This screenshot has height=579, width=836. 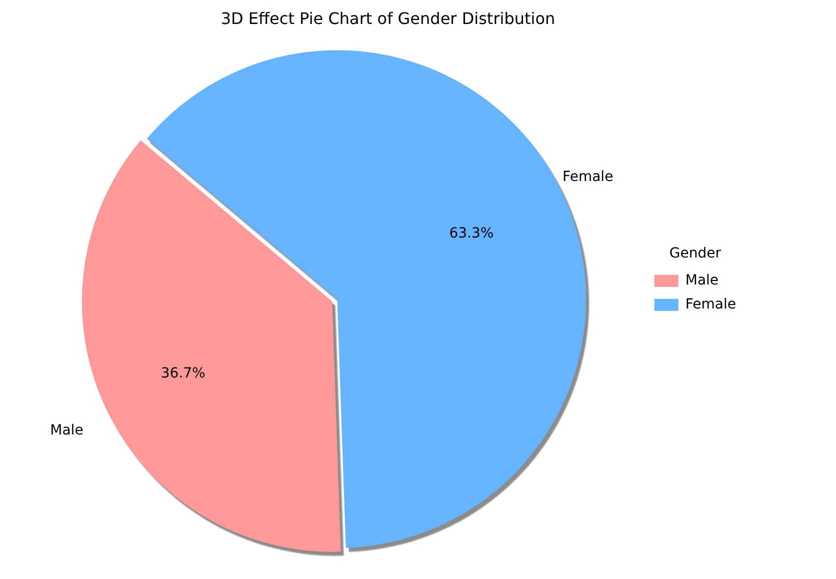 I want to click on legend-label: Female, so click(x=710, y=304).